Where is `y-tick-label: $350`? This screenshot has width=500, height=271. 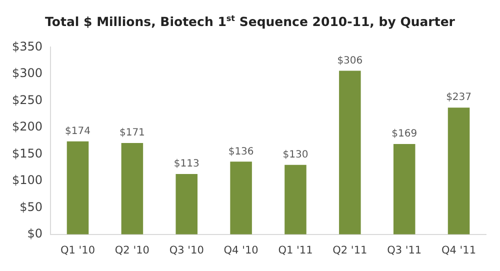 y-tick-label: $350 is located at coordinates (27, 46).